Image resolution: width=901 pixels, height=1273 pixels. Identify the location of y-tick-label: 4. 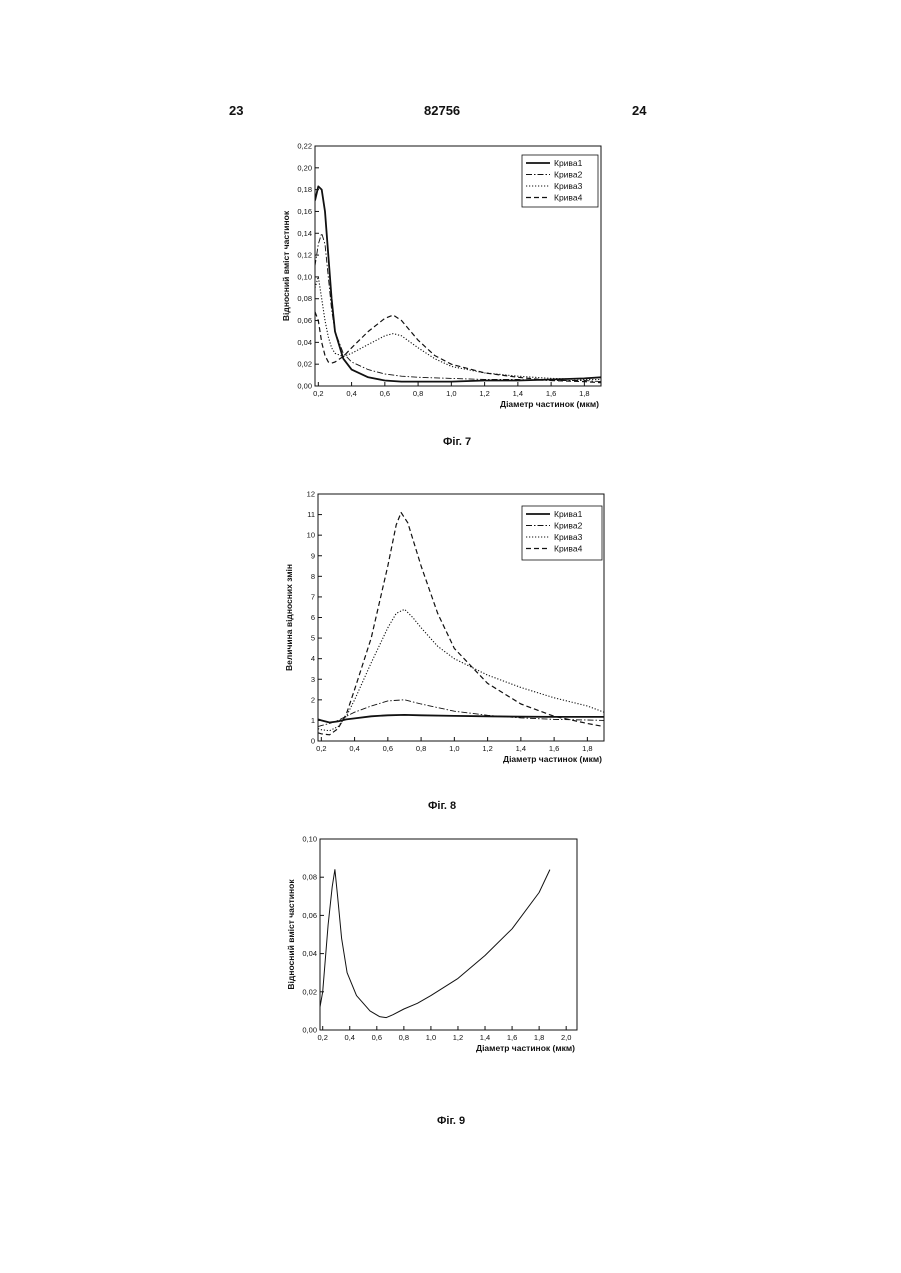
(313, 658).